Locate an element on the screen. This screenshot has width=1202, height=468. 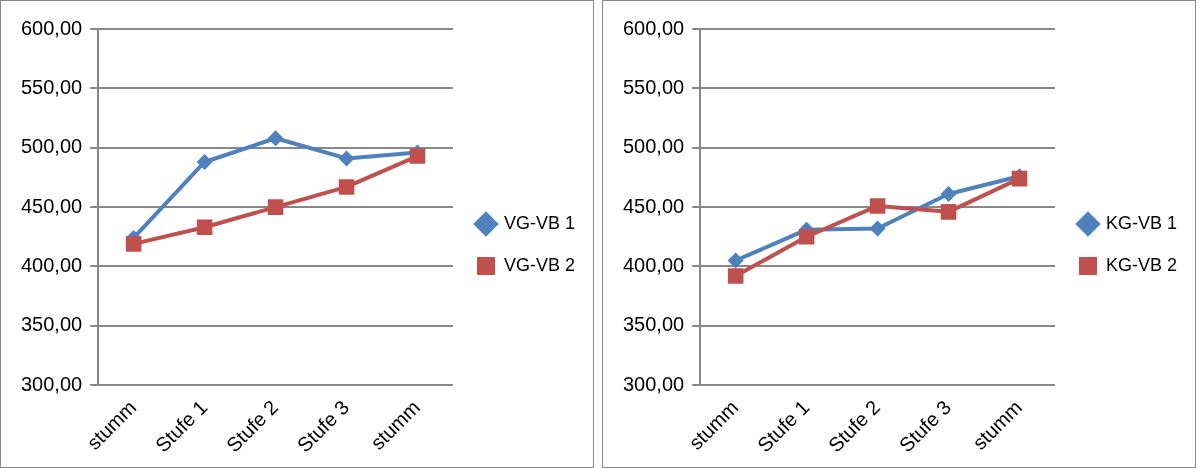
legend-label: KG-VB 2 is located at coordinates (1141, 264).